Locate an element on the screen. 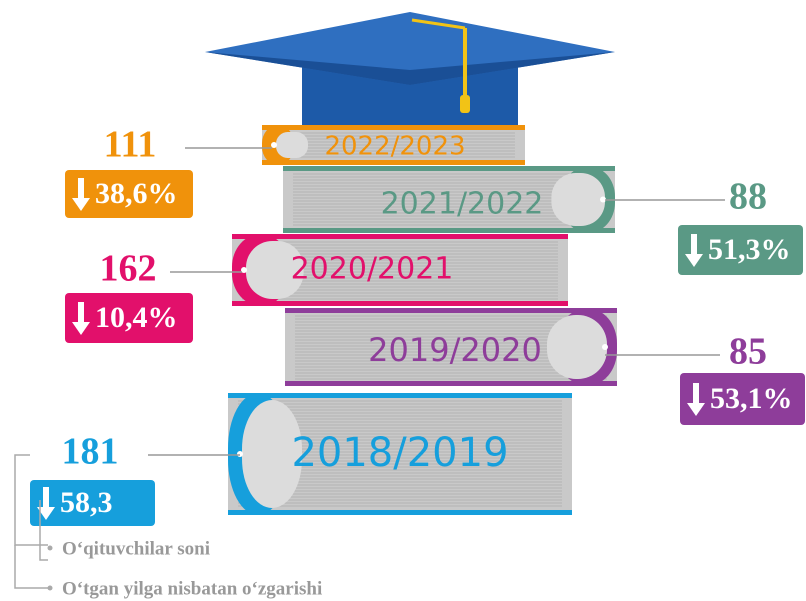 The height and width of the screenshot is (601, 806). change: 38,6% is located at coordinates (136, 193).